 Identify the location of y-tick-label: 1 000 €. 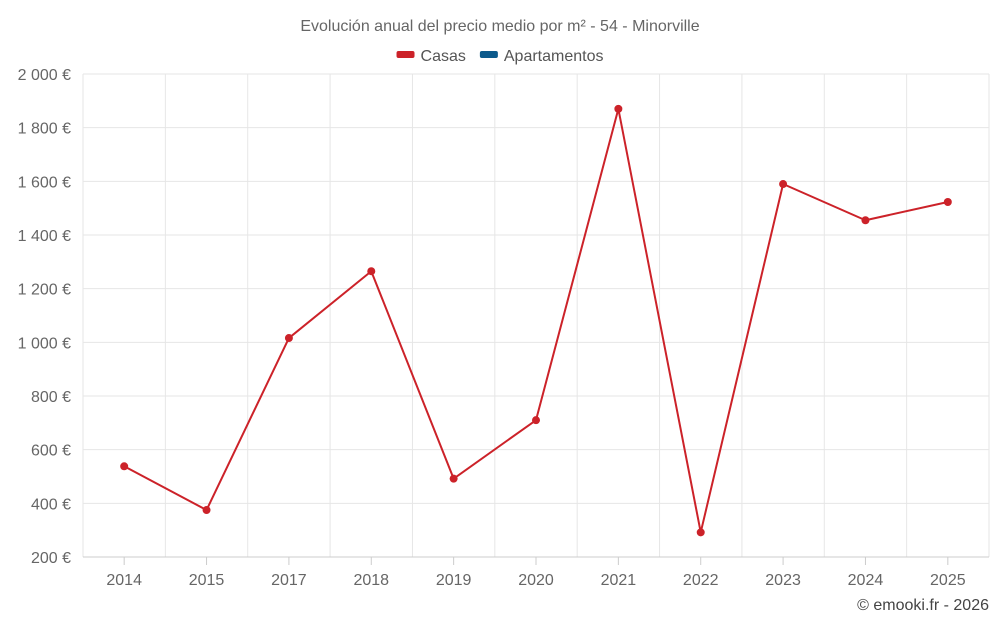
(44, 343).